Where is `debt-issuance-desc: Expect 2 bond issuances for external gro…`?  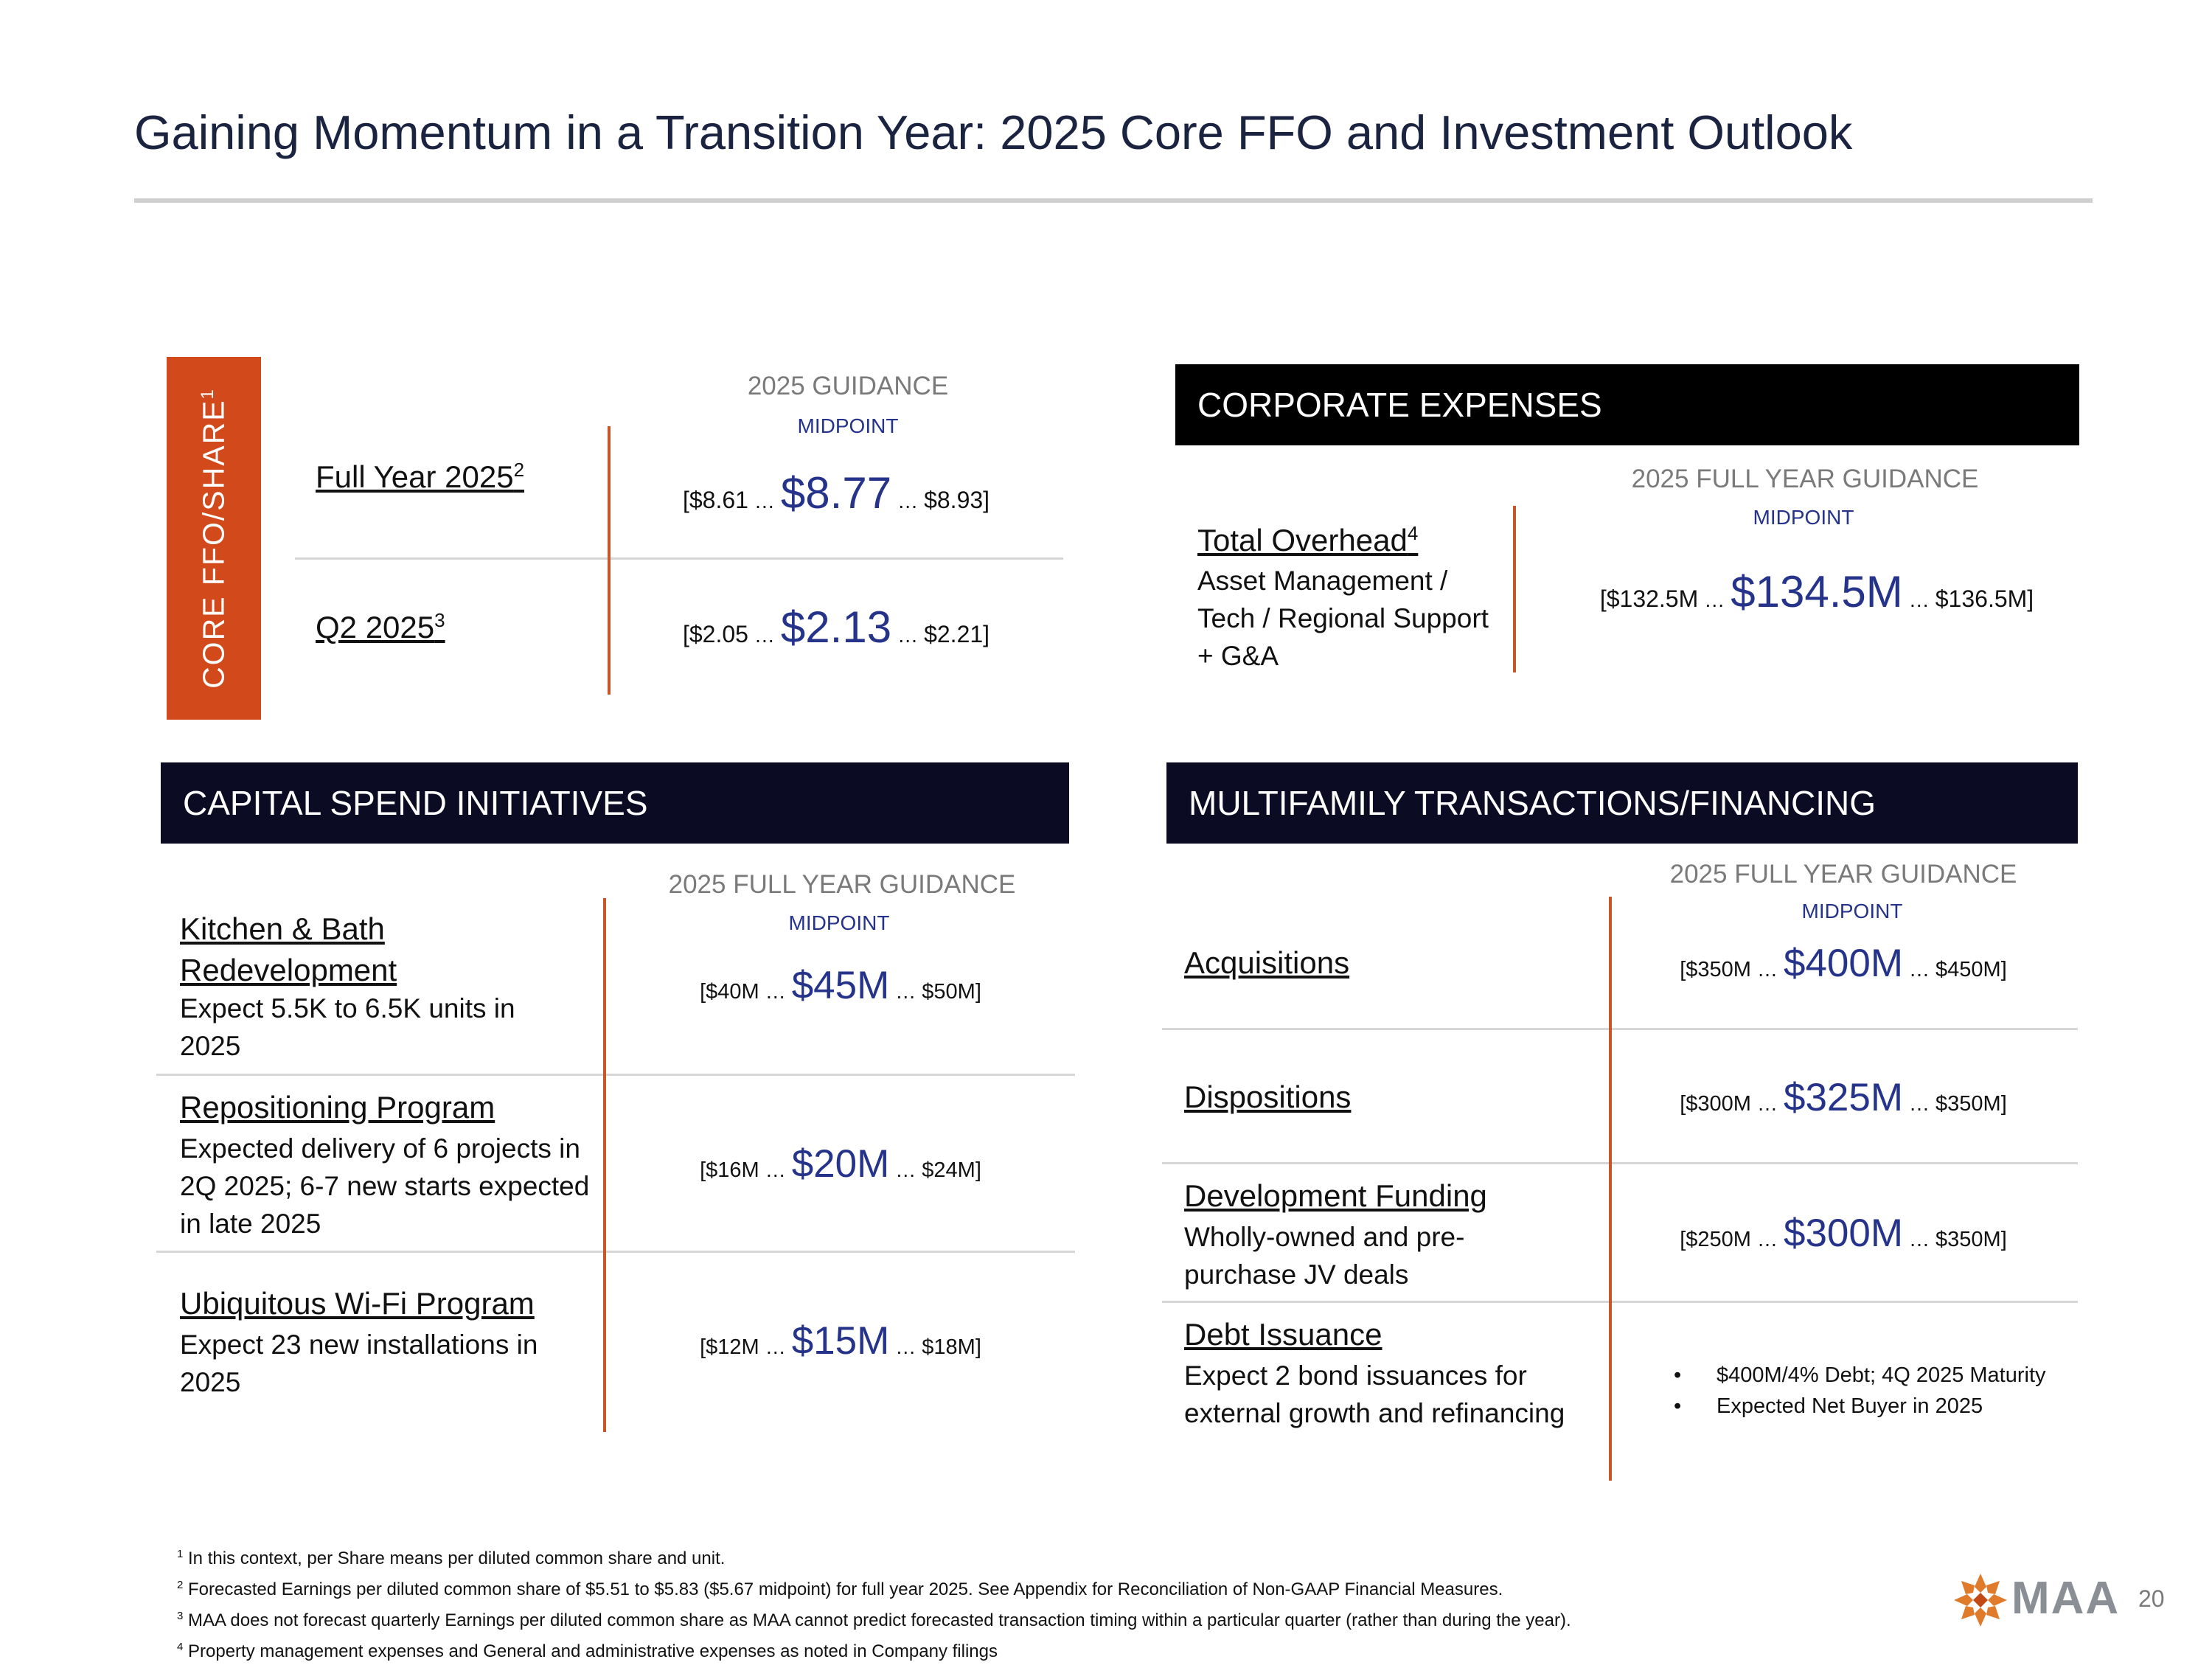 debt-issuance-desc: Expect 2 bond issuances for external gro… is located at coordinates (1374, 1394).